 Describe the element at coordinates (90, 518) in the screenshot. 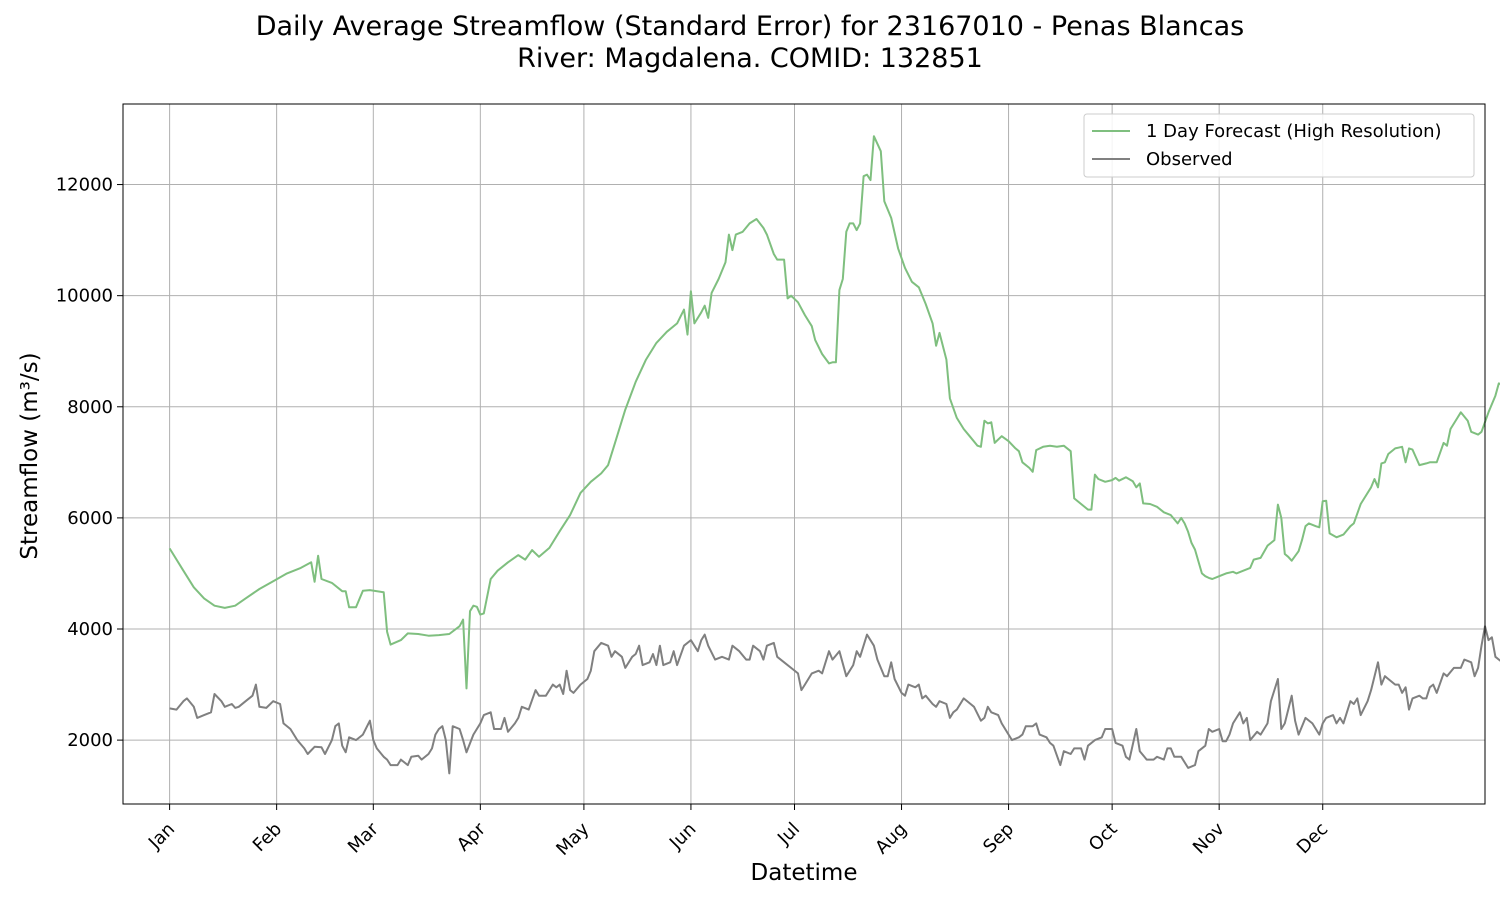

I see `y-tick-label: 6000` at that location.